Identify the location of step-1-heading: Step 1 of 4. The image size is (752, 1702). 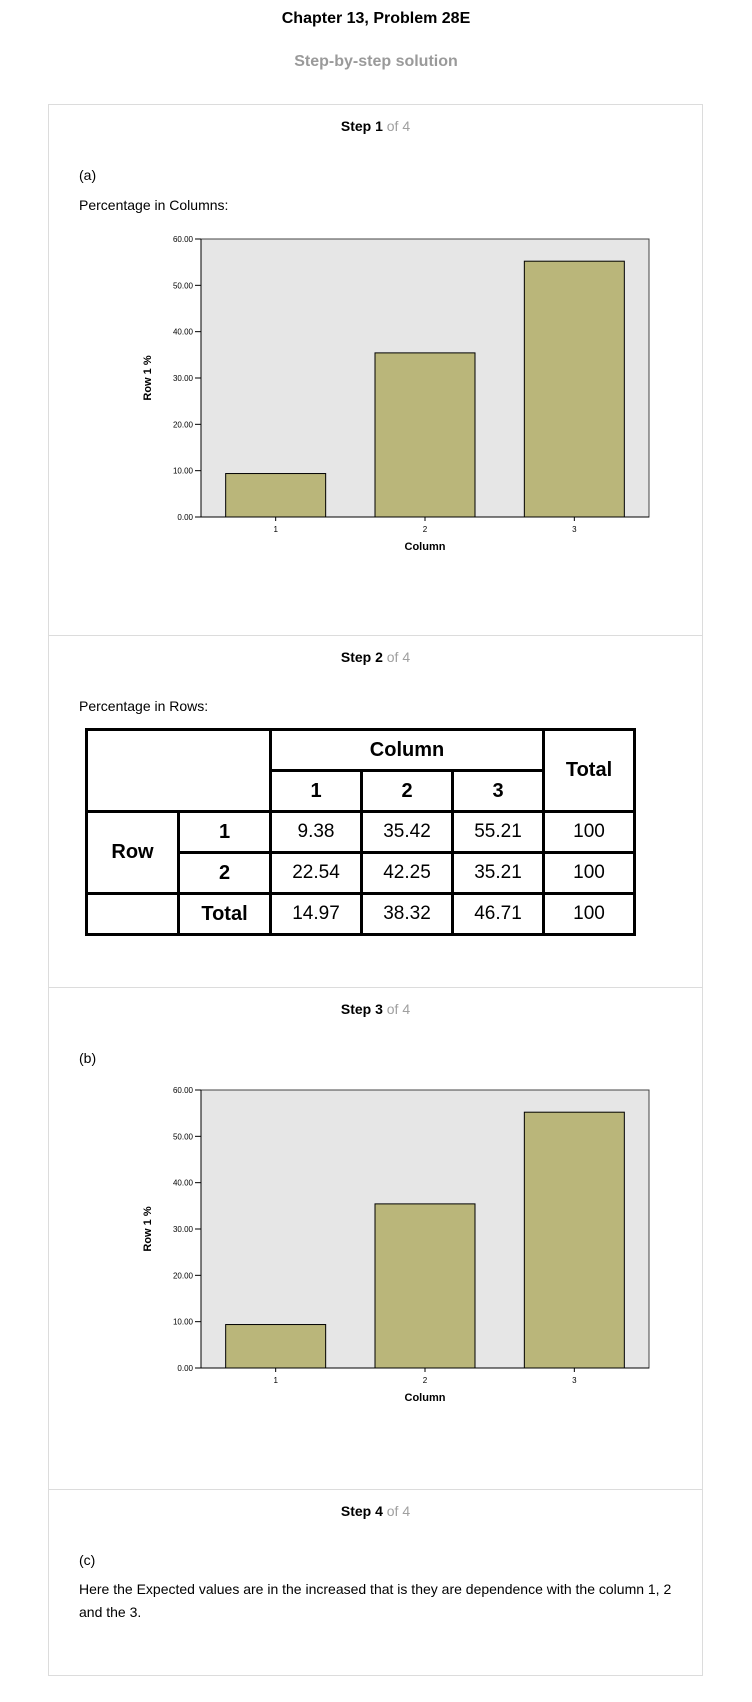
(375, 126).